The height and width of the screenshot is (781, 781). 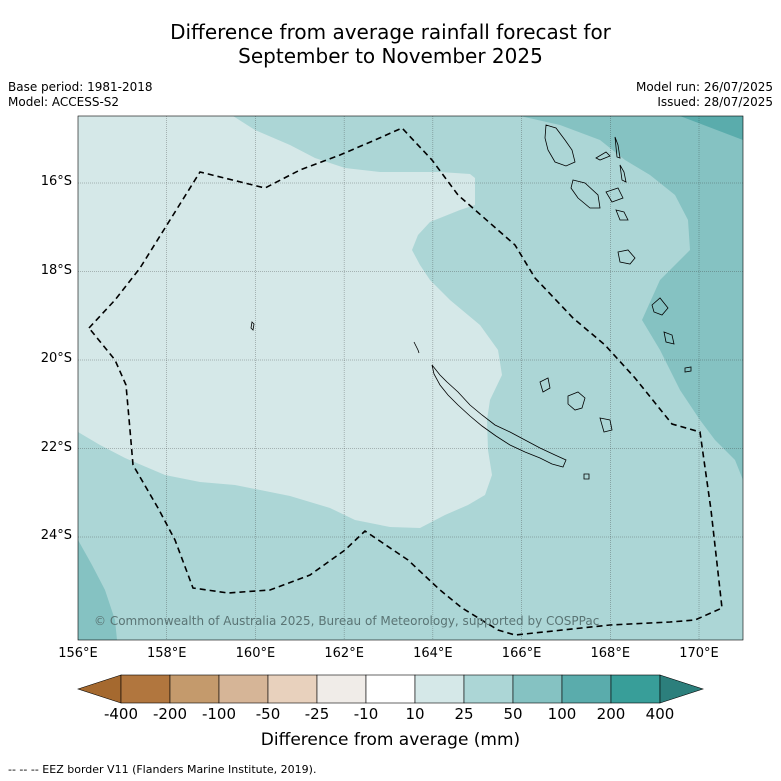 What do you see at coordinates (415, 714) in the screenshot?
I see `colorbar-tick-label: 10` at bounding box center [415, 714].